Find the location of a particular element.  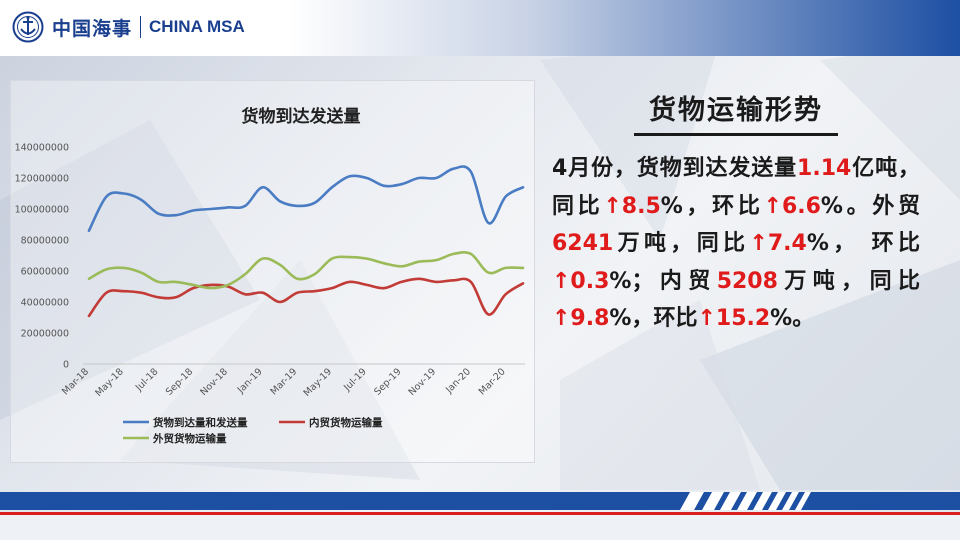

footer-band is located at coordinates (480, 516).